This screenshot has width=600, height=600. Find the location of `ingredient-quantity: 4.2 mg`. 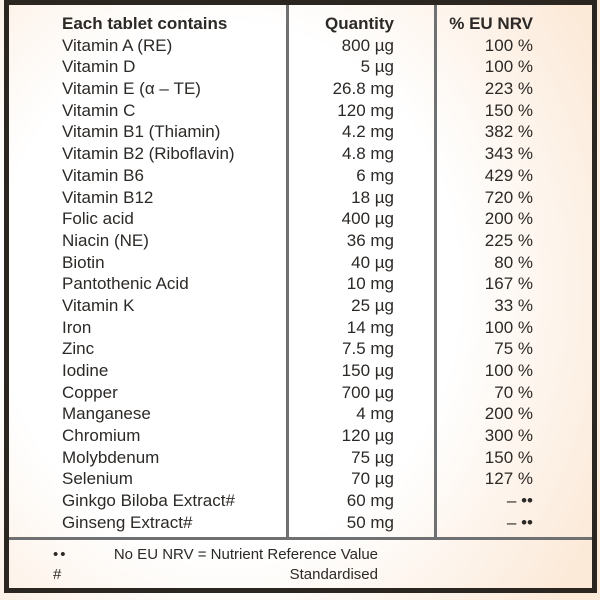

ingredient-quantity: 4.2 mg is located at coordinates (368, 132).